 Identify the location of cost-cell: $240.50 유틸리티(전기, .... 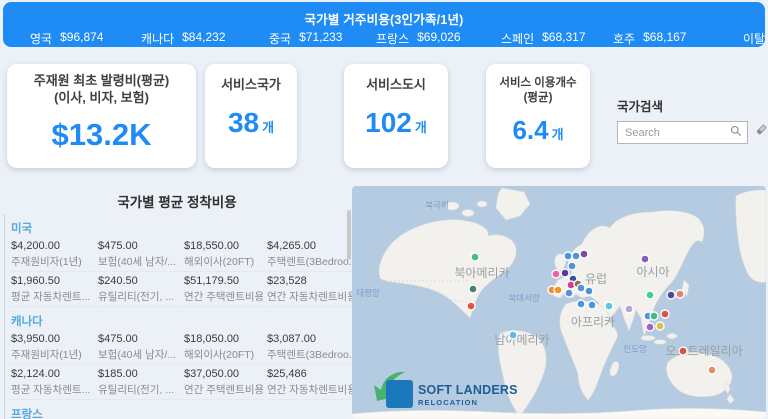
(140, 289).